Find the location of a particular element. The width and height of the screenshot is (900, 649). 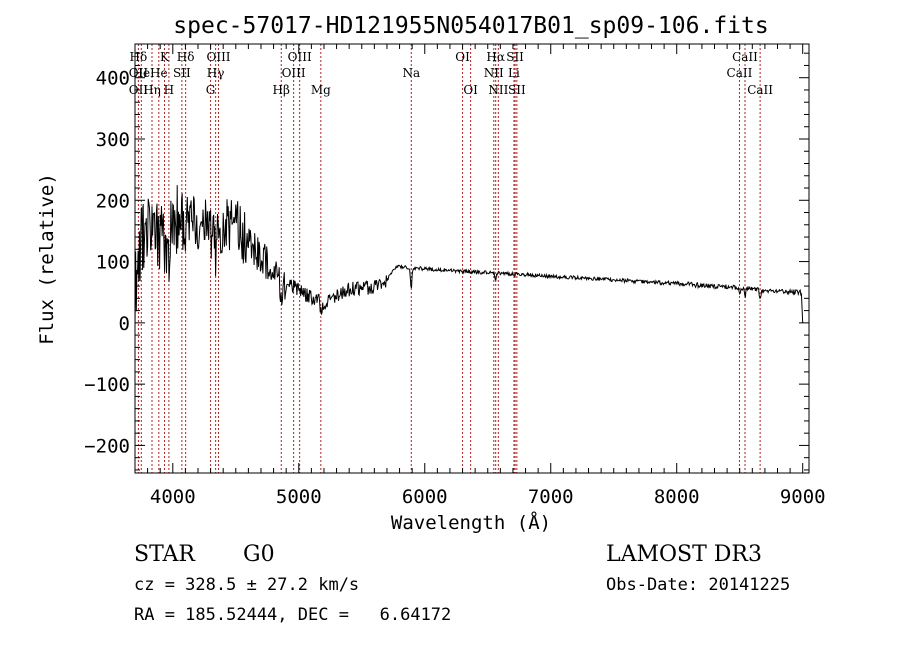

y-tick-label: 200 is located at coordinates (113, 201).